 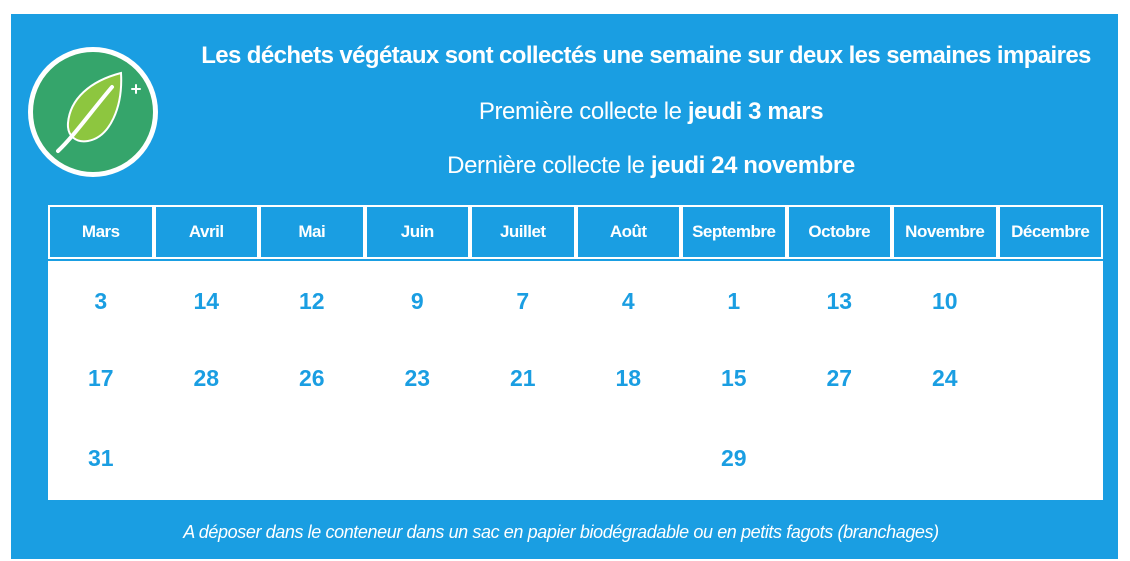 I want to click on leaf-icon, so click(x=98, y=112).